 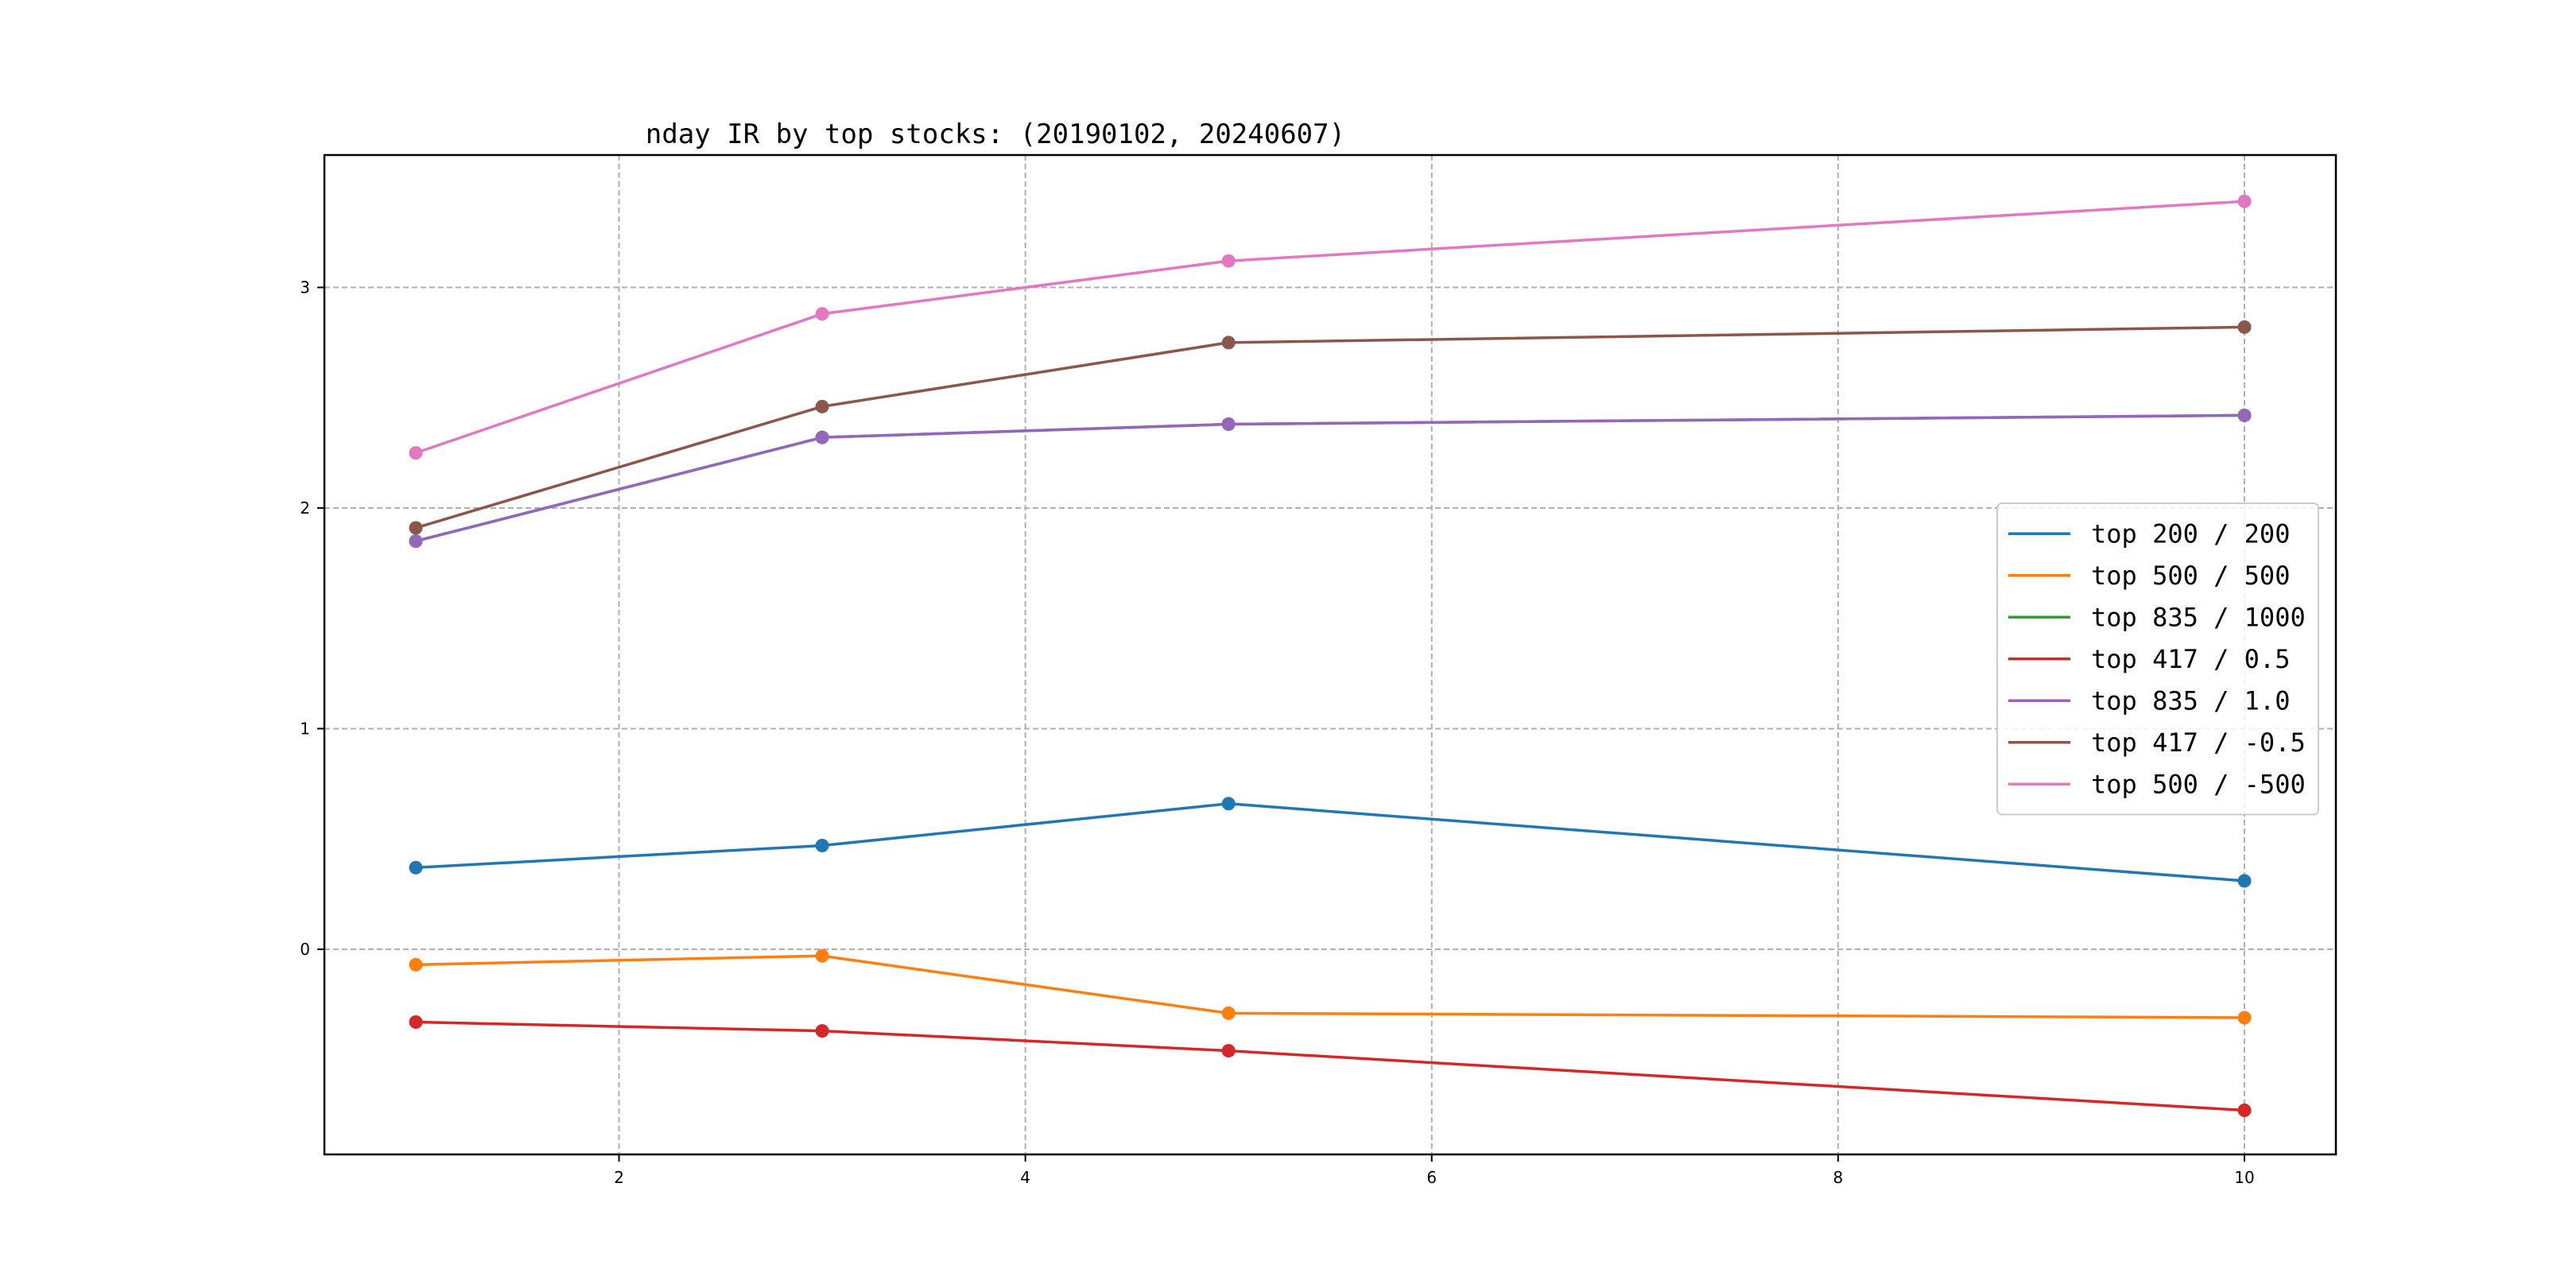 What do you see at coordinates (2198, 617) in the screenshot?
I see `legend-label: top 835 / 1000` at bounding box center [2198, 617].